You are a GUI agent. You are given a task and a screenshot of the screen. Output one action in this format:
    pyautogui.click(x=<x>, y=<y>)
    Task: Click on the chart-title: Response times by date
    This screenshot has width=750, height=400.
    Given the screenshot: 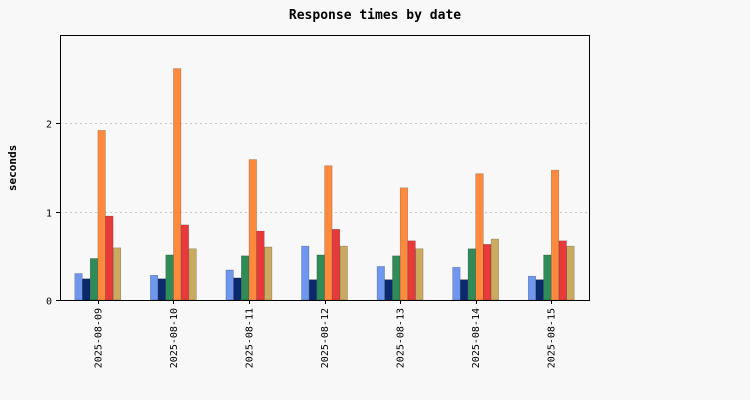 What is the action you would take?
    pyautogui.click(x=375, y=15)
    